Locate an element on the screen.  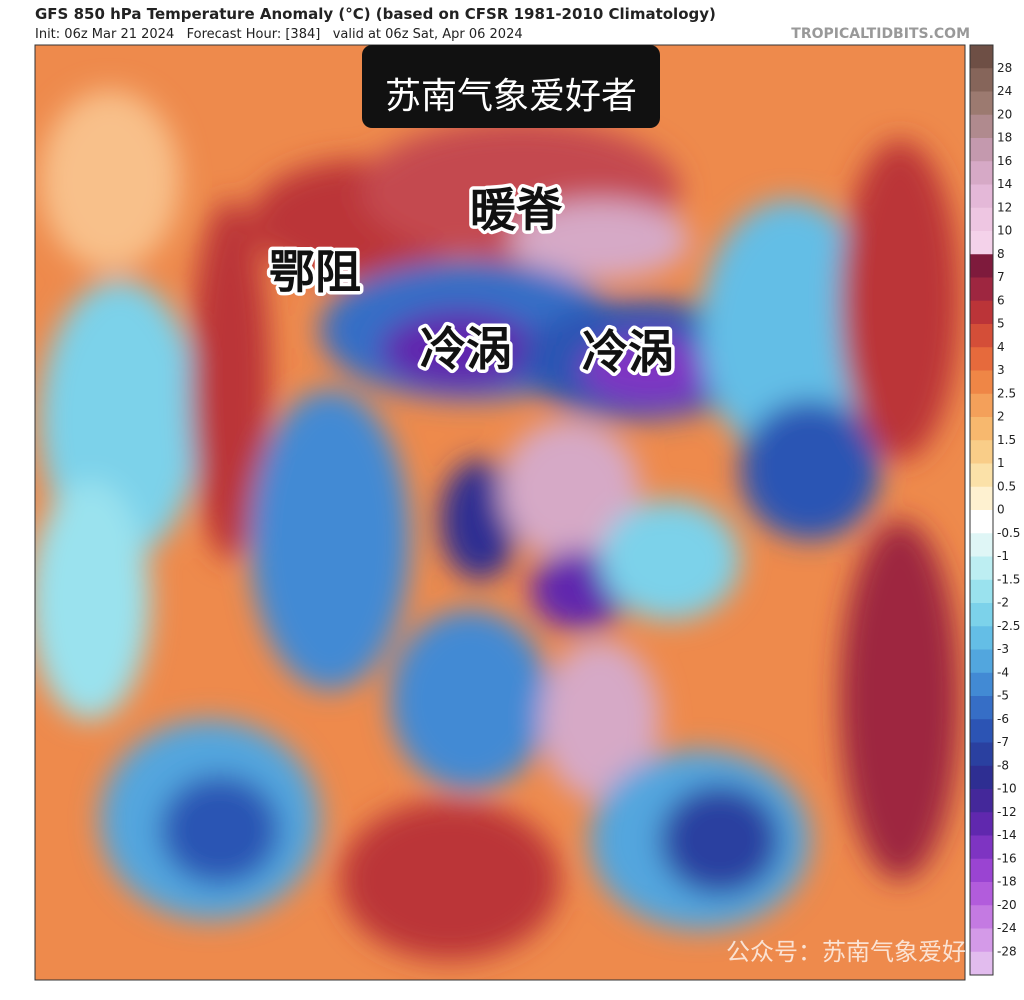
colorbar-tick-label: -10 is located at coordinates (1007, 789).